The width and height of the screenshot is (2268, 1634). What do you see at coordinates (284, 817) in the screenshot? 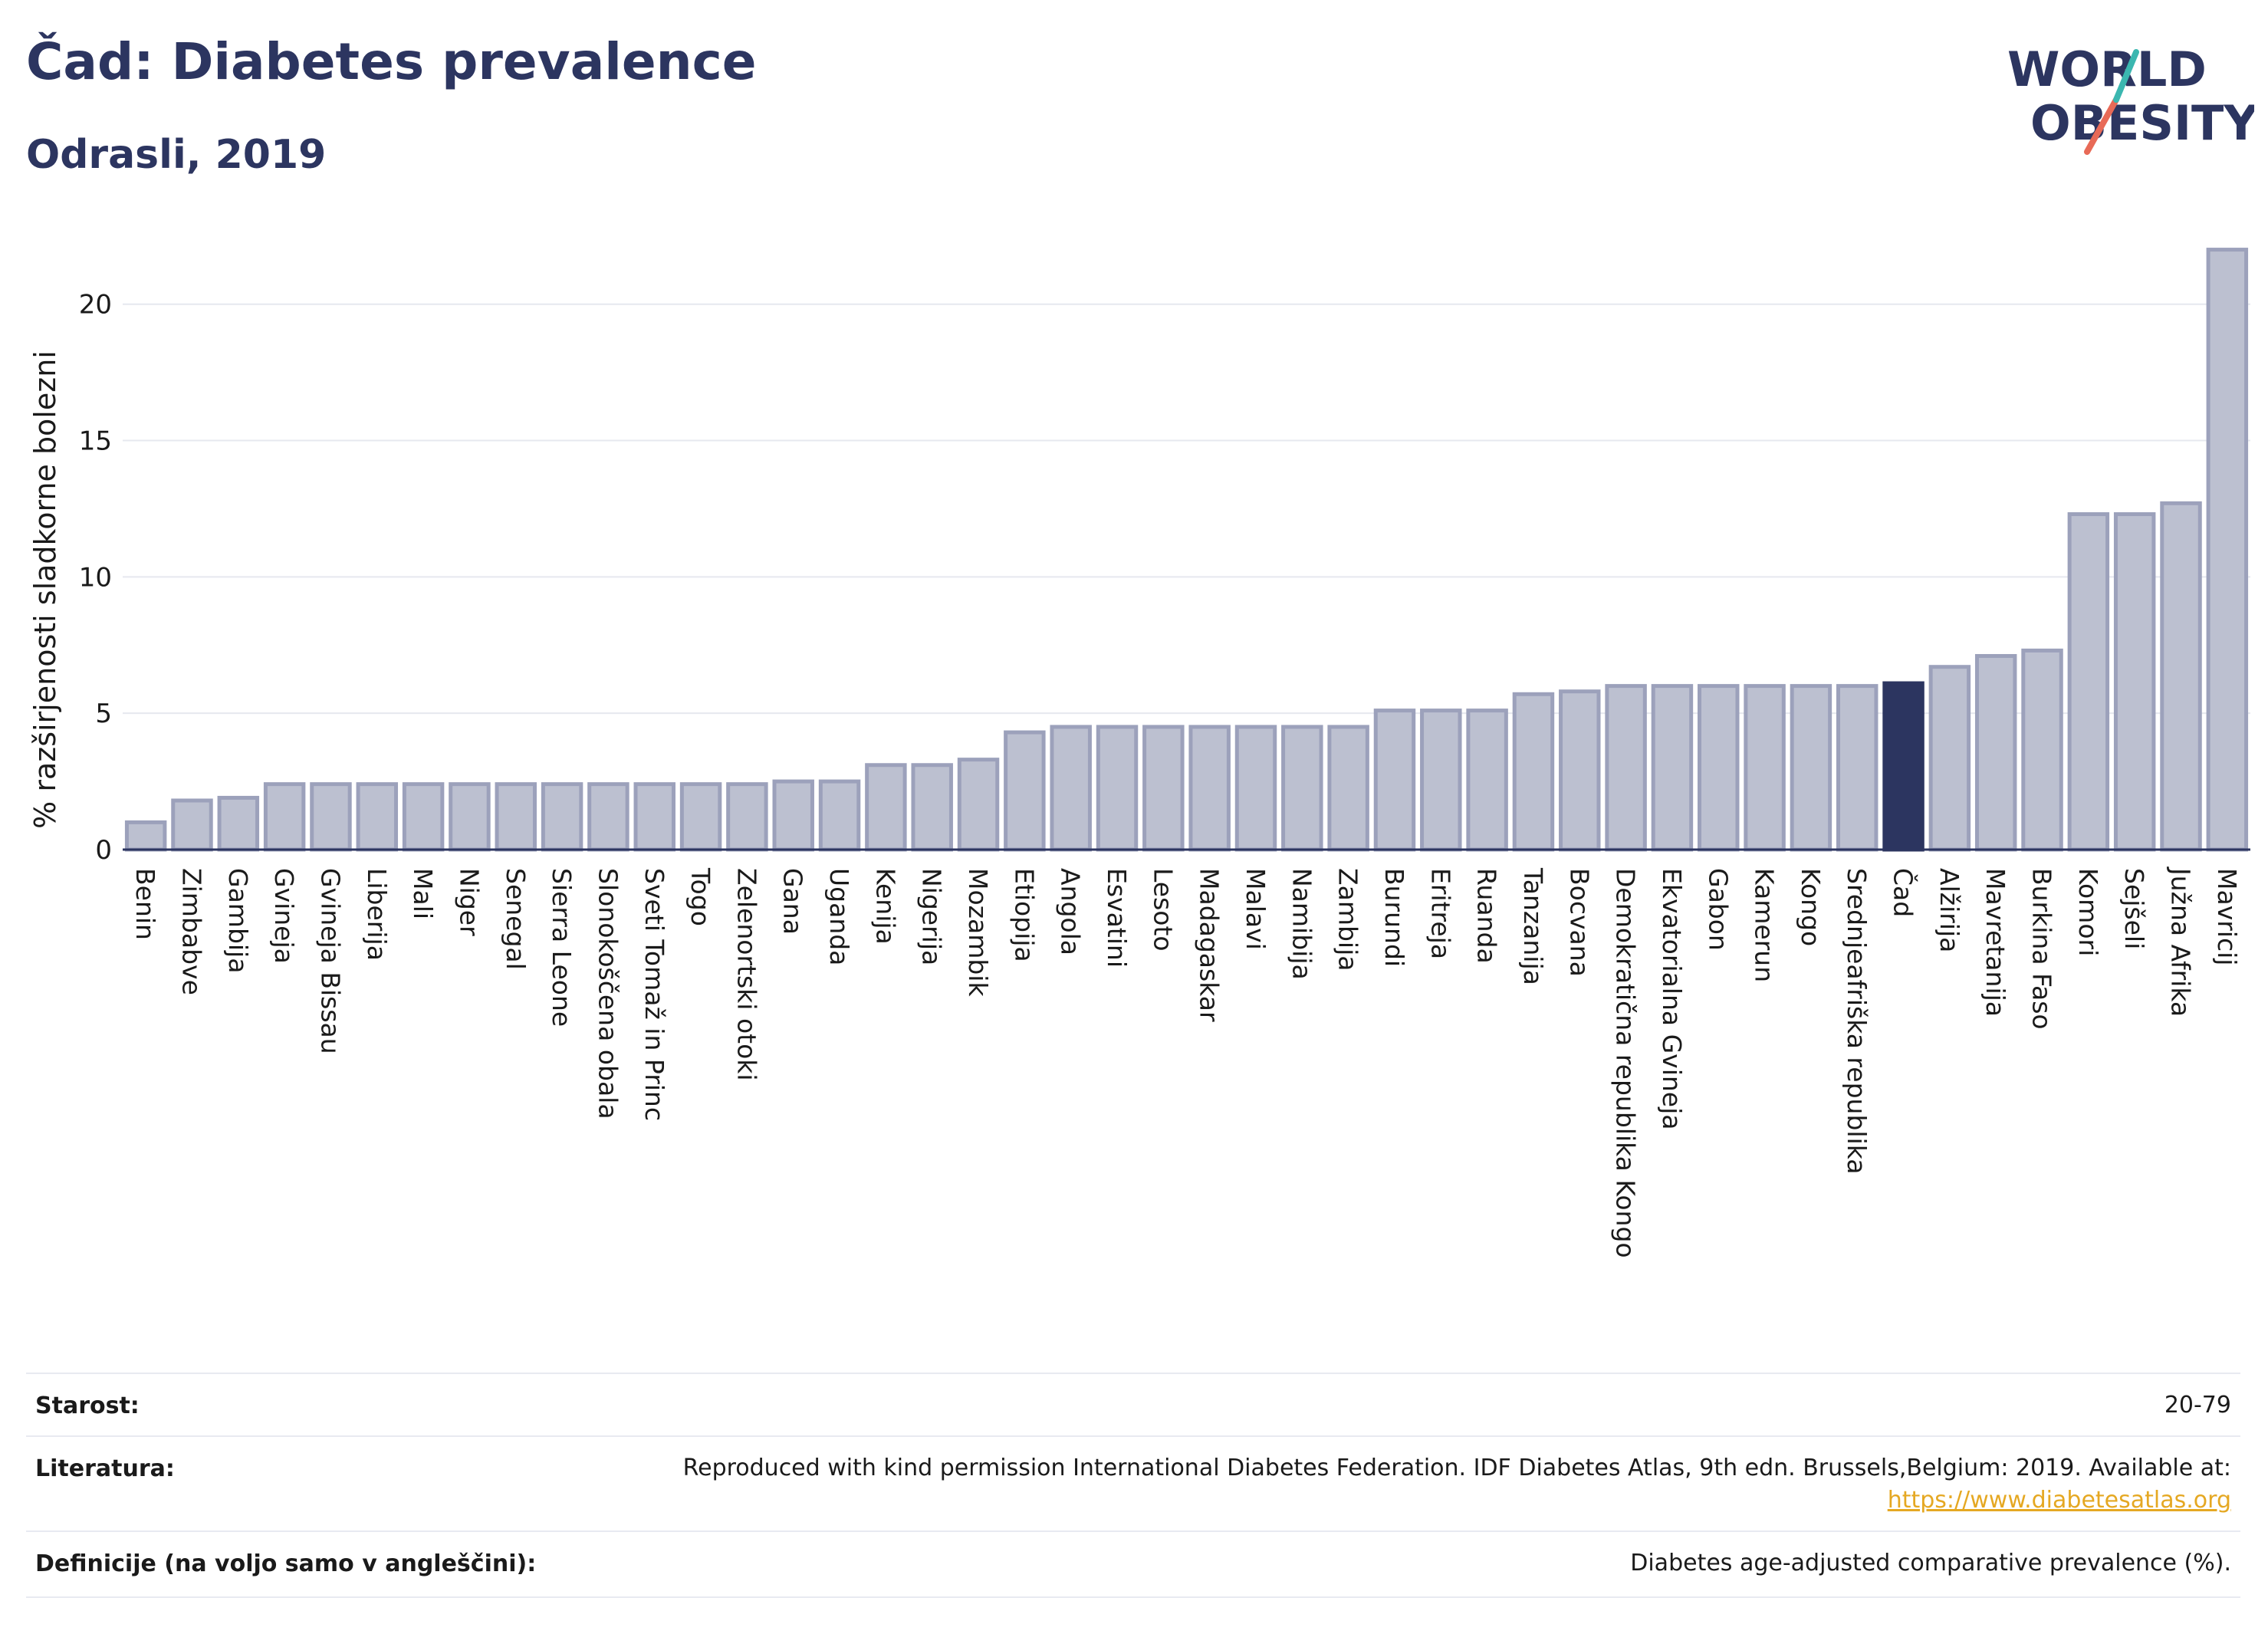
I see `bar-gvineja` at bounding box center [284, 817].